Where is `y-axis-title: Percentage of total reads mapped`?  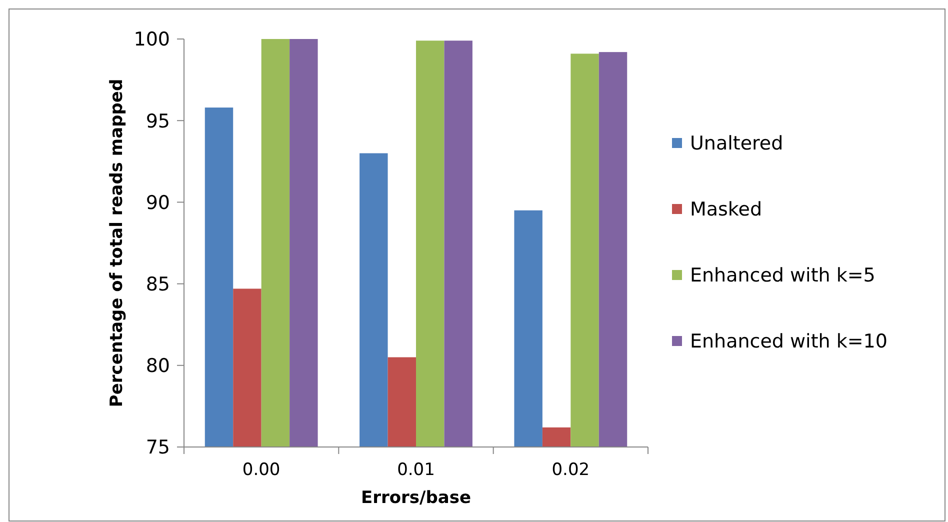
y-axis-title: Percentage of total reads mapped is located at coordinates (117, 243).